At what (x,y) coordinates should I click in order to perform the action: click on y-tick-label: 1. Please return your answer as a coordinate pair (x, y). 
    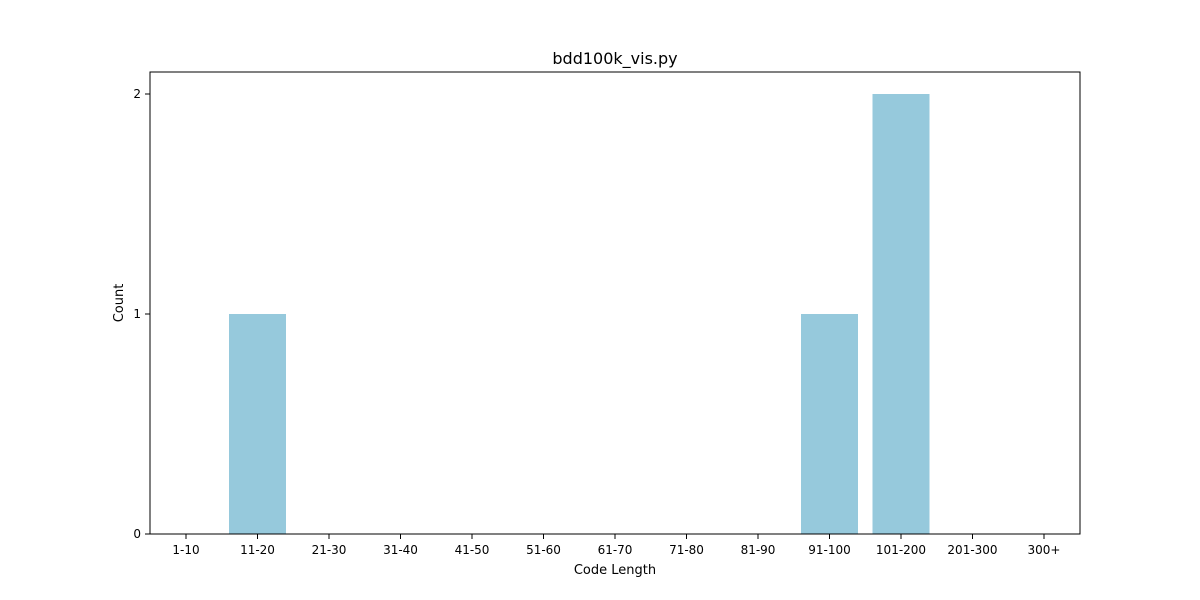
    Looking at the image, I should click on (137, 314).